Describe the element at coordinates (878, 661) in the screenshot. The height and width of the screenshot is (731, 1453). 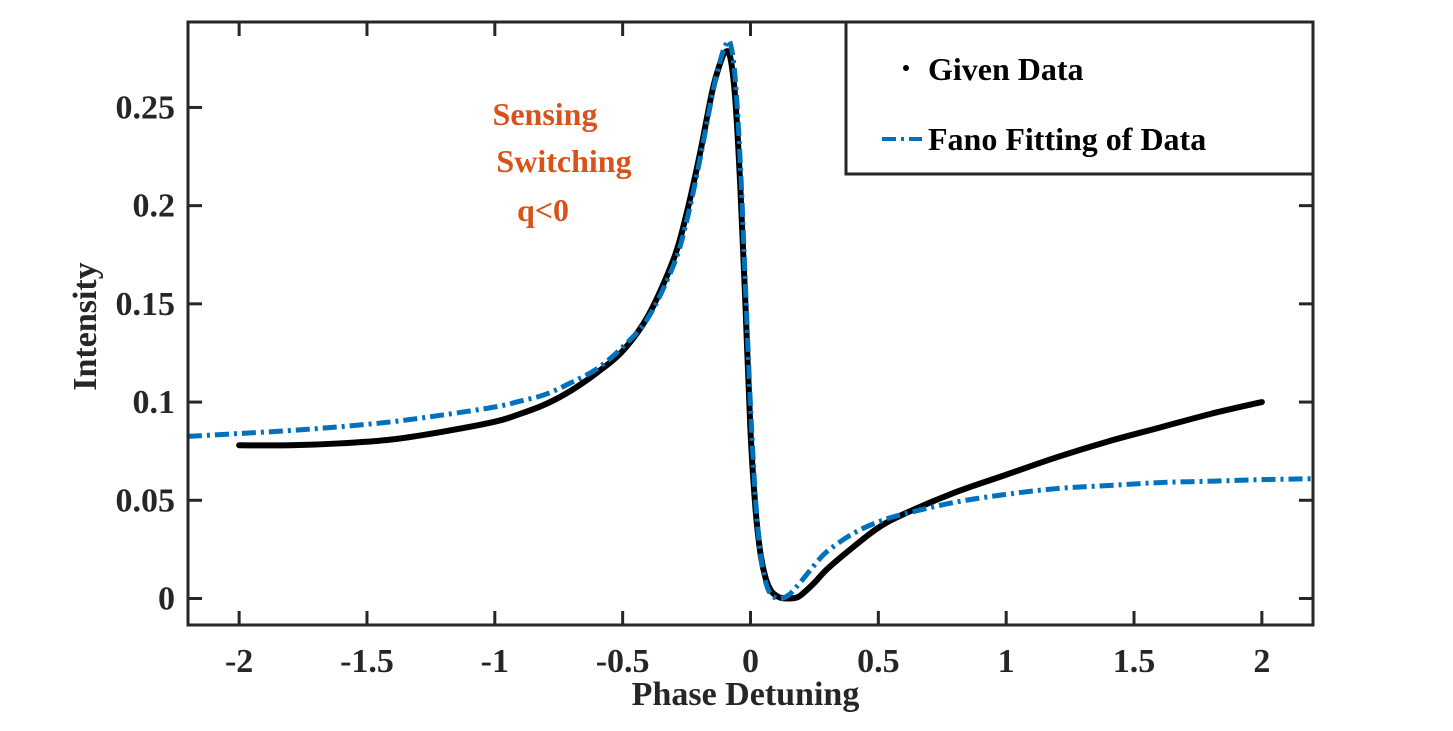
I see `x-tick-label: 0.5` at that location.